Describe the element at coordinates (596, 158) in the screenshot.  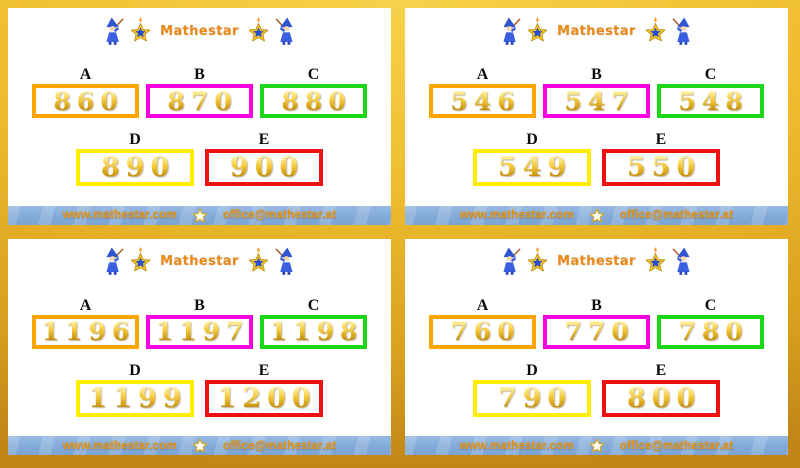
I see `choice-row-de: D 549 E 550` at that location.